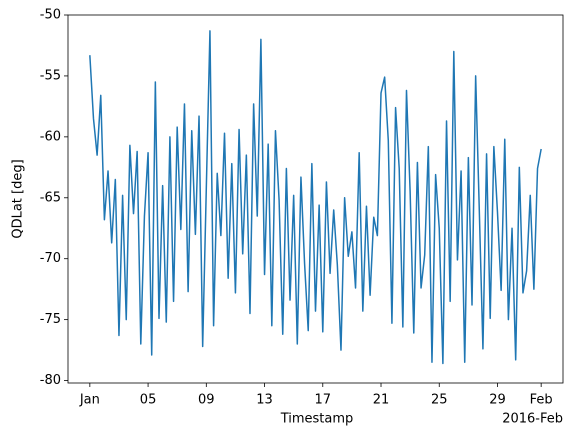 The width and height of the screenshot is (574, 437). Describe the element at coordinates (532, 419) in the screenshot. I see `x-offset-label: 2016-Feb` at that location.